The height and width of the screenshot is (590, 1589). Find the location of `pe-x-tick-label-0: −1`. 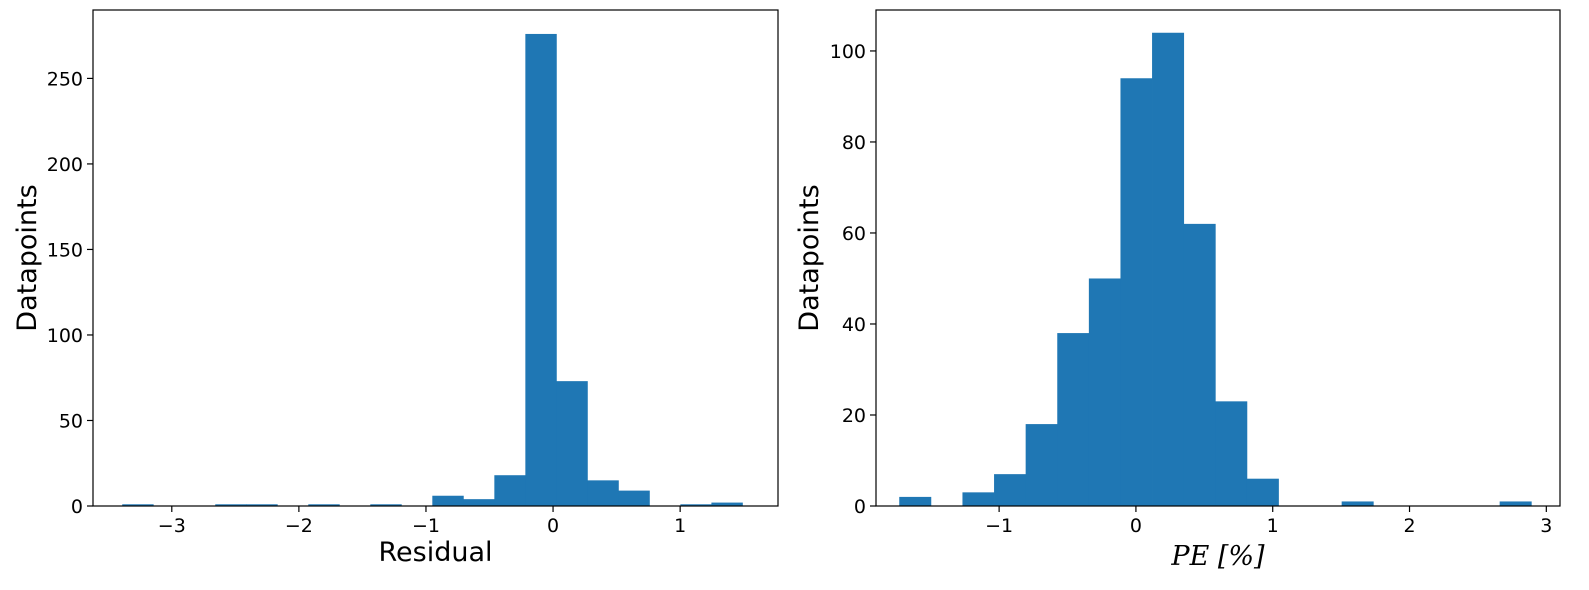

pe-x-tick-label-0: −1 is located at coordinates (999, 526).